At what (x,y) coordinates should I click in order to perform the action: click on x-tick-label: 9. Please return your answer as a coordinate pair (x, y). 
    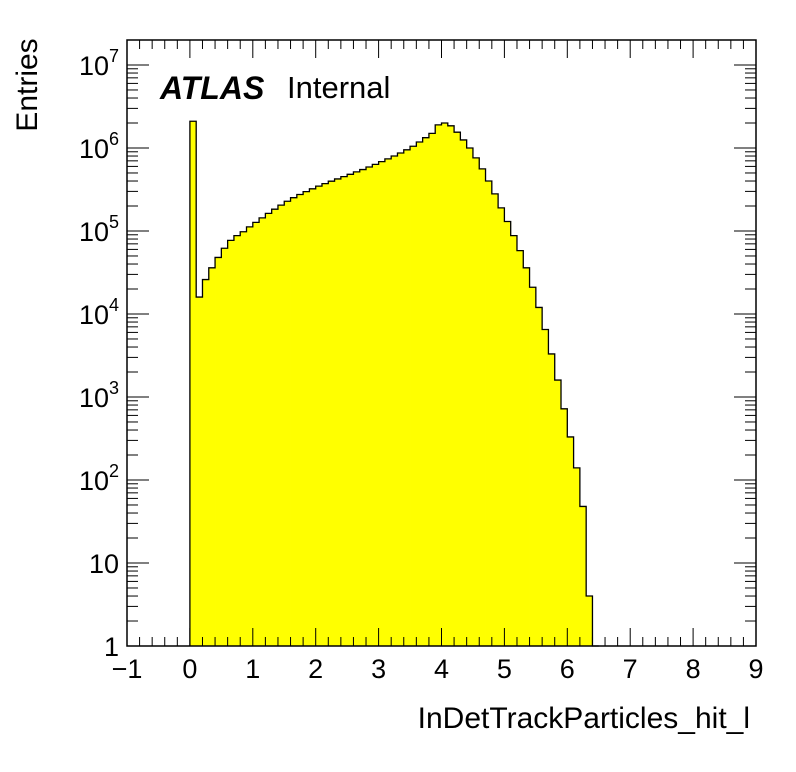
    Looking at the image, I should click on (755, 669).